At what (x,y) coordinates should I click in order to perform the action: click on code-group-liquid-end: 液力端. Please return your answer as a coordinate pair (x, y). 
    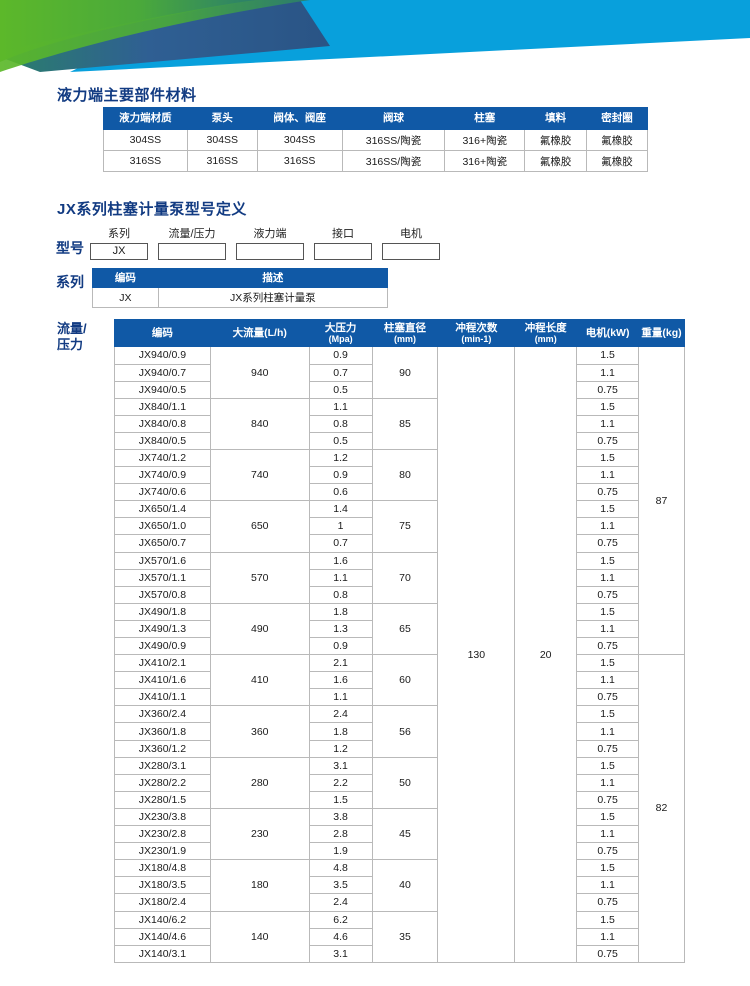
    Looking at the image, I should click on (270, 242).